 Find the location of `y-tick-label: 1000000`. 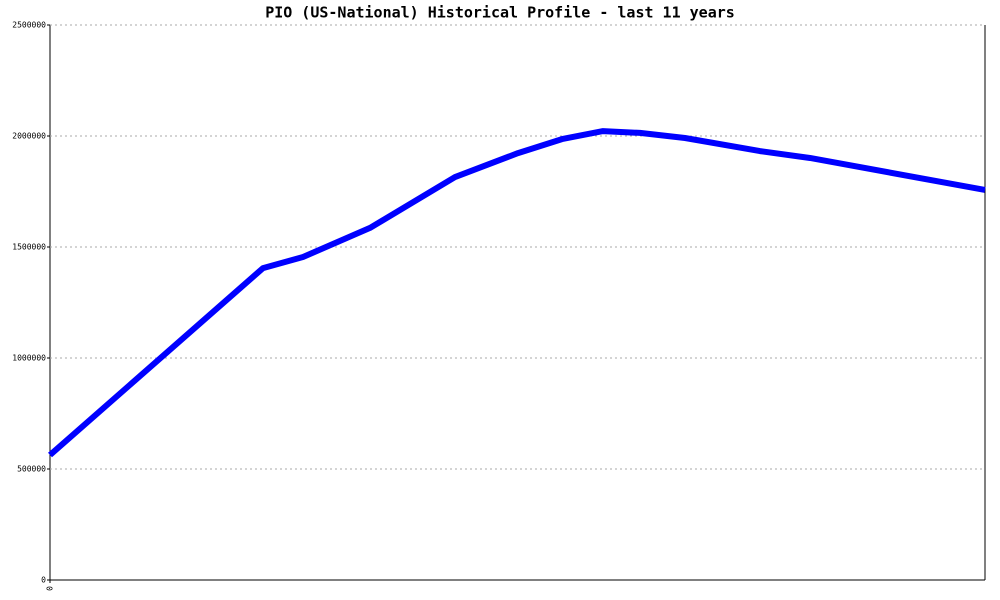

y-tick-label: 1000000 is located at coordinates (29, 358).